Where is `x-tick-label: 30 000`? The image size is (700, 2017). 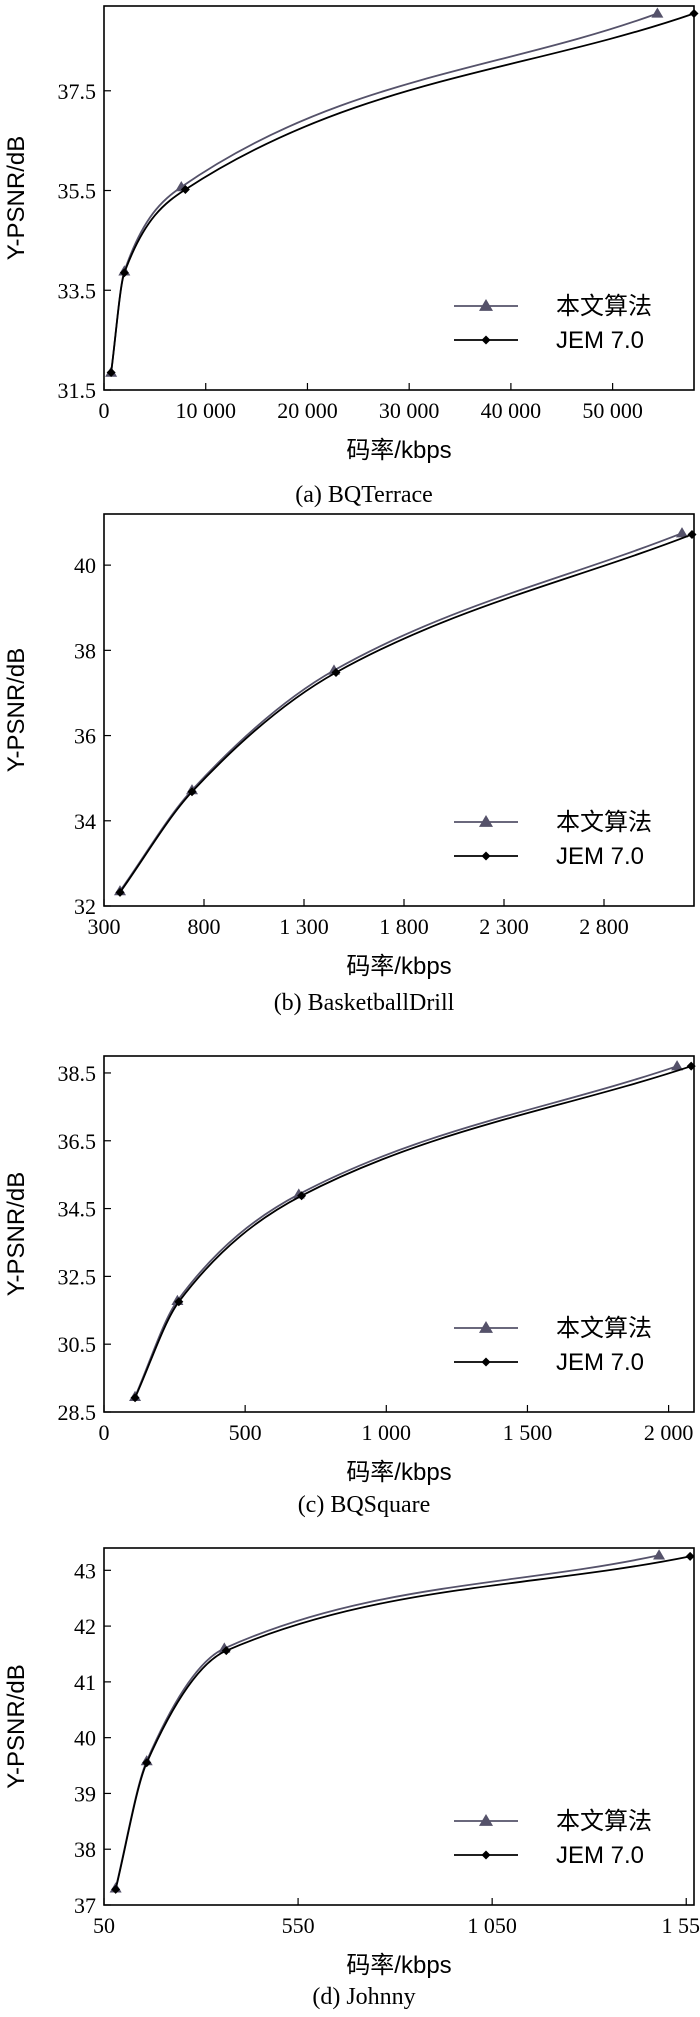 x-tick-label: 30 000 is located at coordinates (409, 410).